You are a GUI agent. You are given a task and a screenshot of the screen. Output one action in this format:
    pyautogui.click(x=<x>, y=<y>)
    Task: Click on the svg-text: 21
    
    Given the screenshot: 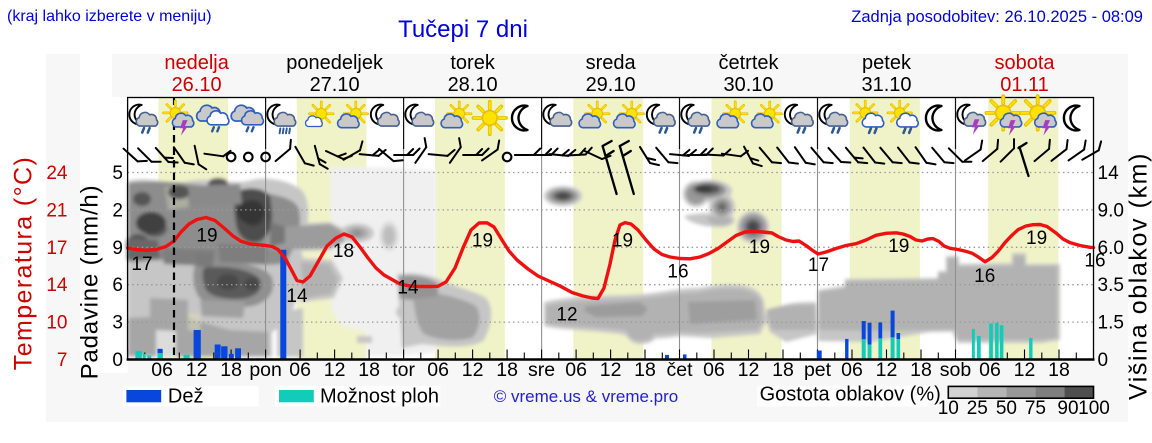 What is the action you would take?
    pyautogui.click(x=56, y=210)
    